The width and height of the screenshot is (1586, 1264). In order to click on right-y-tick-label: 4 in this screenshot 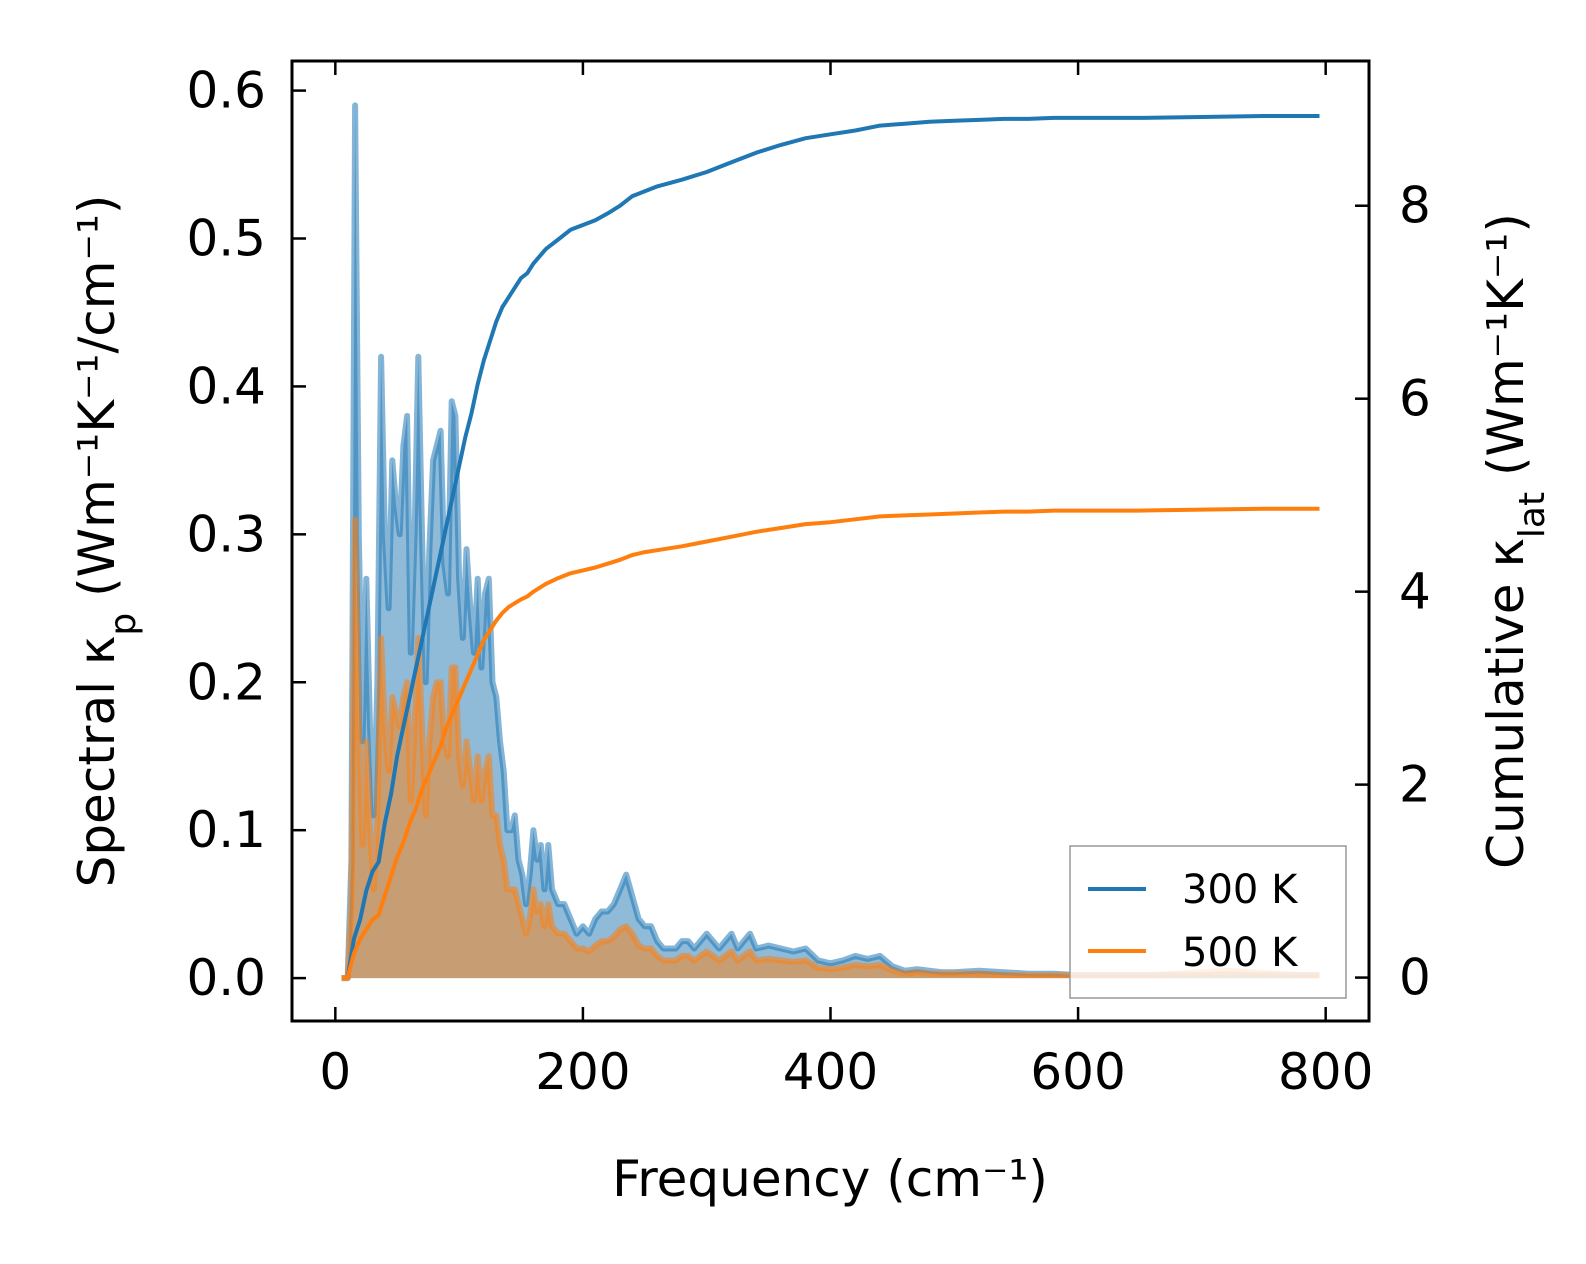, I will do `click(1415, 592)`.